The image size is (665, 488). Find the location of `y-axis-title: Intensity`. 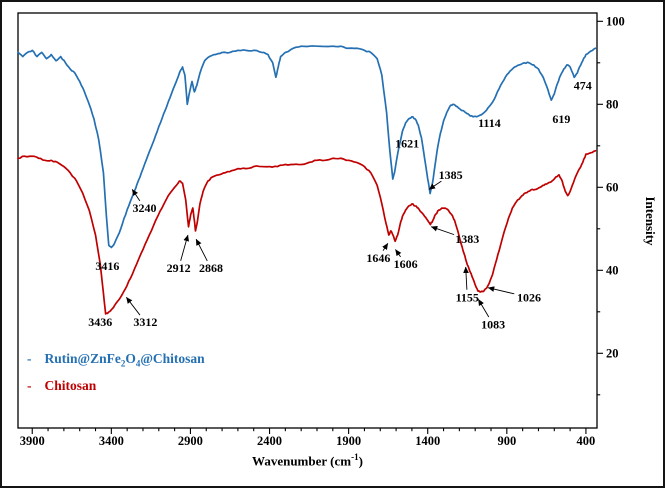

y-axis-title: Intensity is located at coordinates (650, 221).